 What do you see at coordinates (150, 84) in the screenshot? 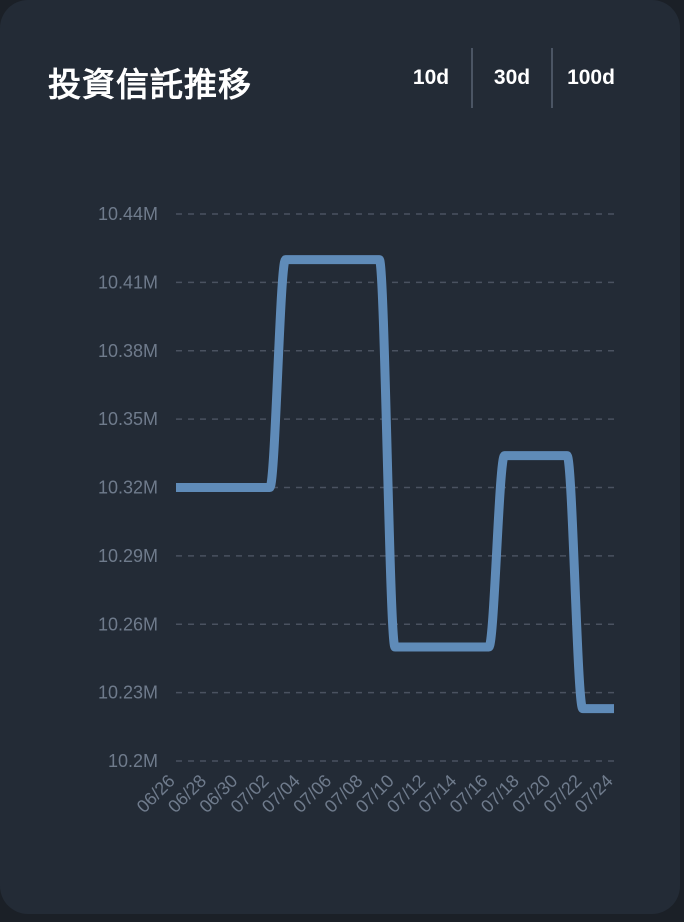
I see `chart-title: 投資信託推移` at bounding box center [150, 84].